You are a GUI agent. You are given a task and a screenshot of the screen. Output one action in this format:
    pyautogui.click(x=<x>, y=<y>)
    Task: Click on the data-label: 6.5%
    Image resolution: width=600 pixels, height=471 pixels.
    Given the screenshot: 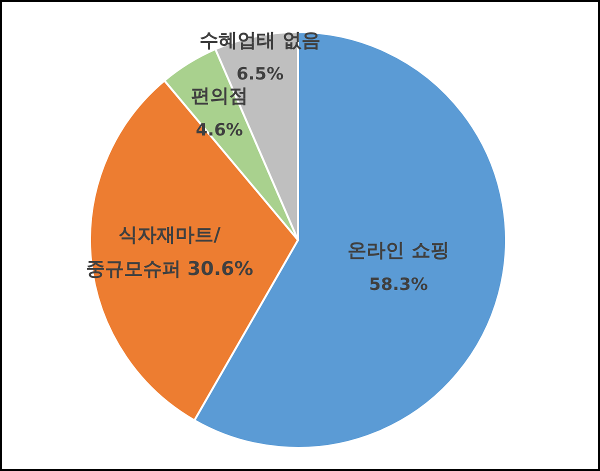 What is the action you would take?
    pyautogui.click(x=260, y=74)
    